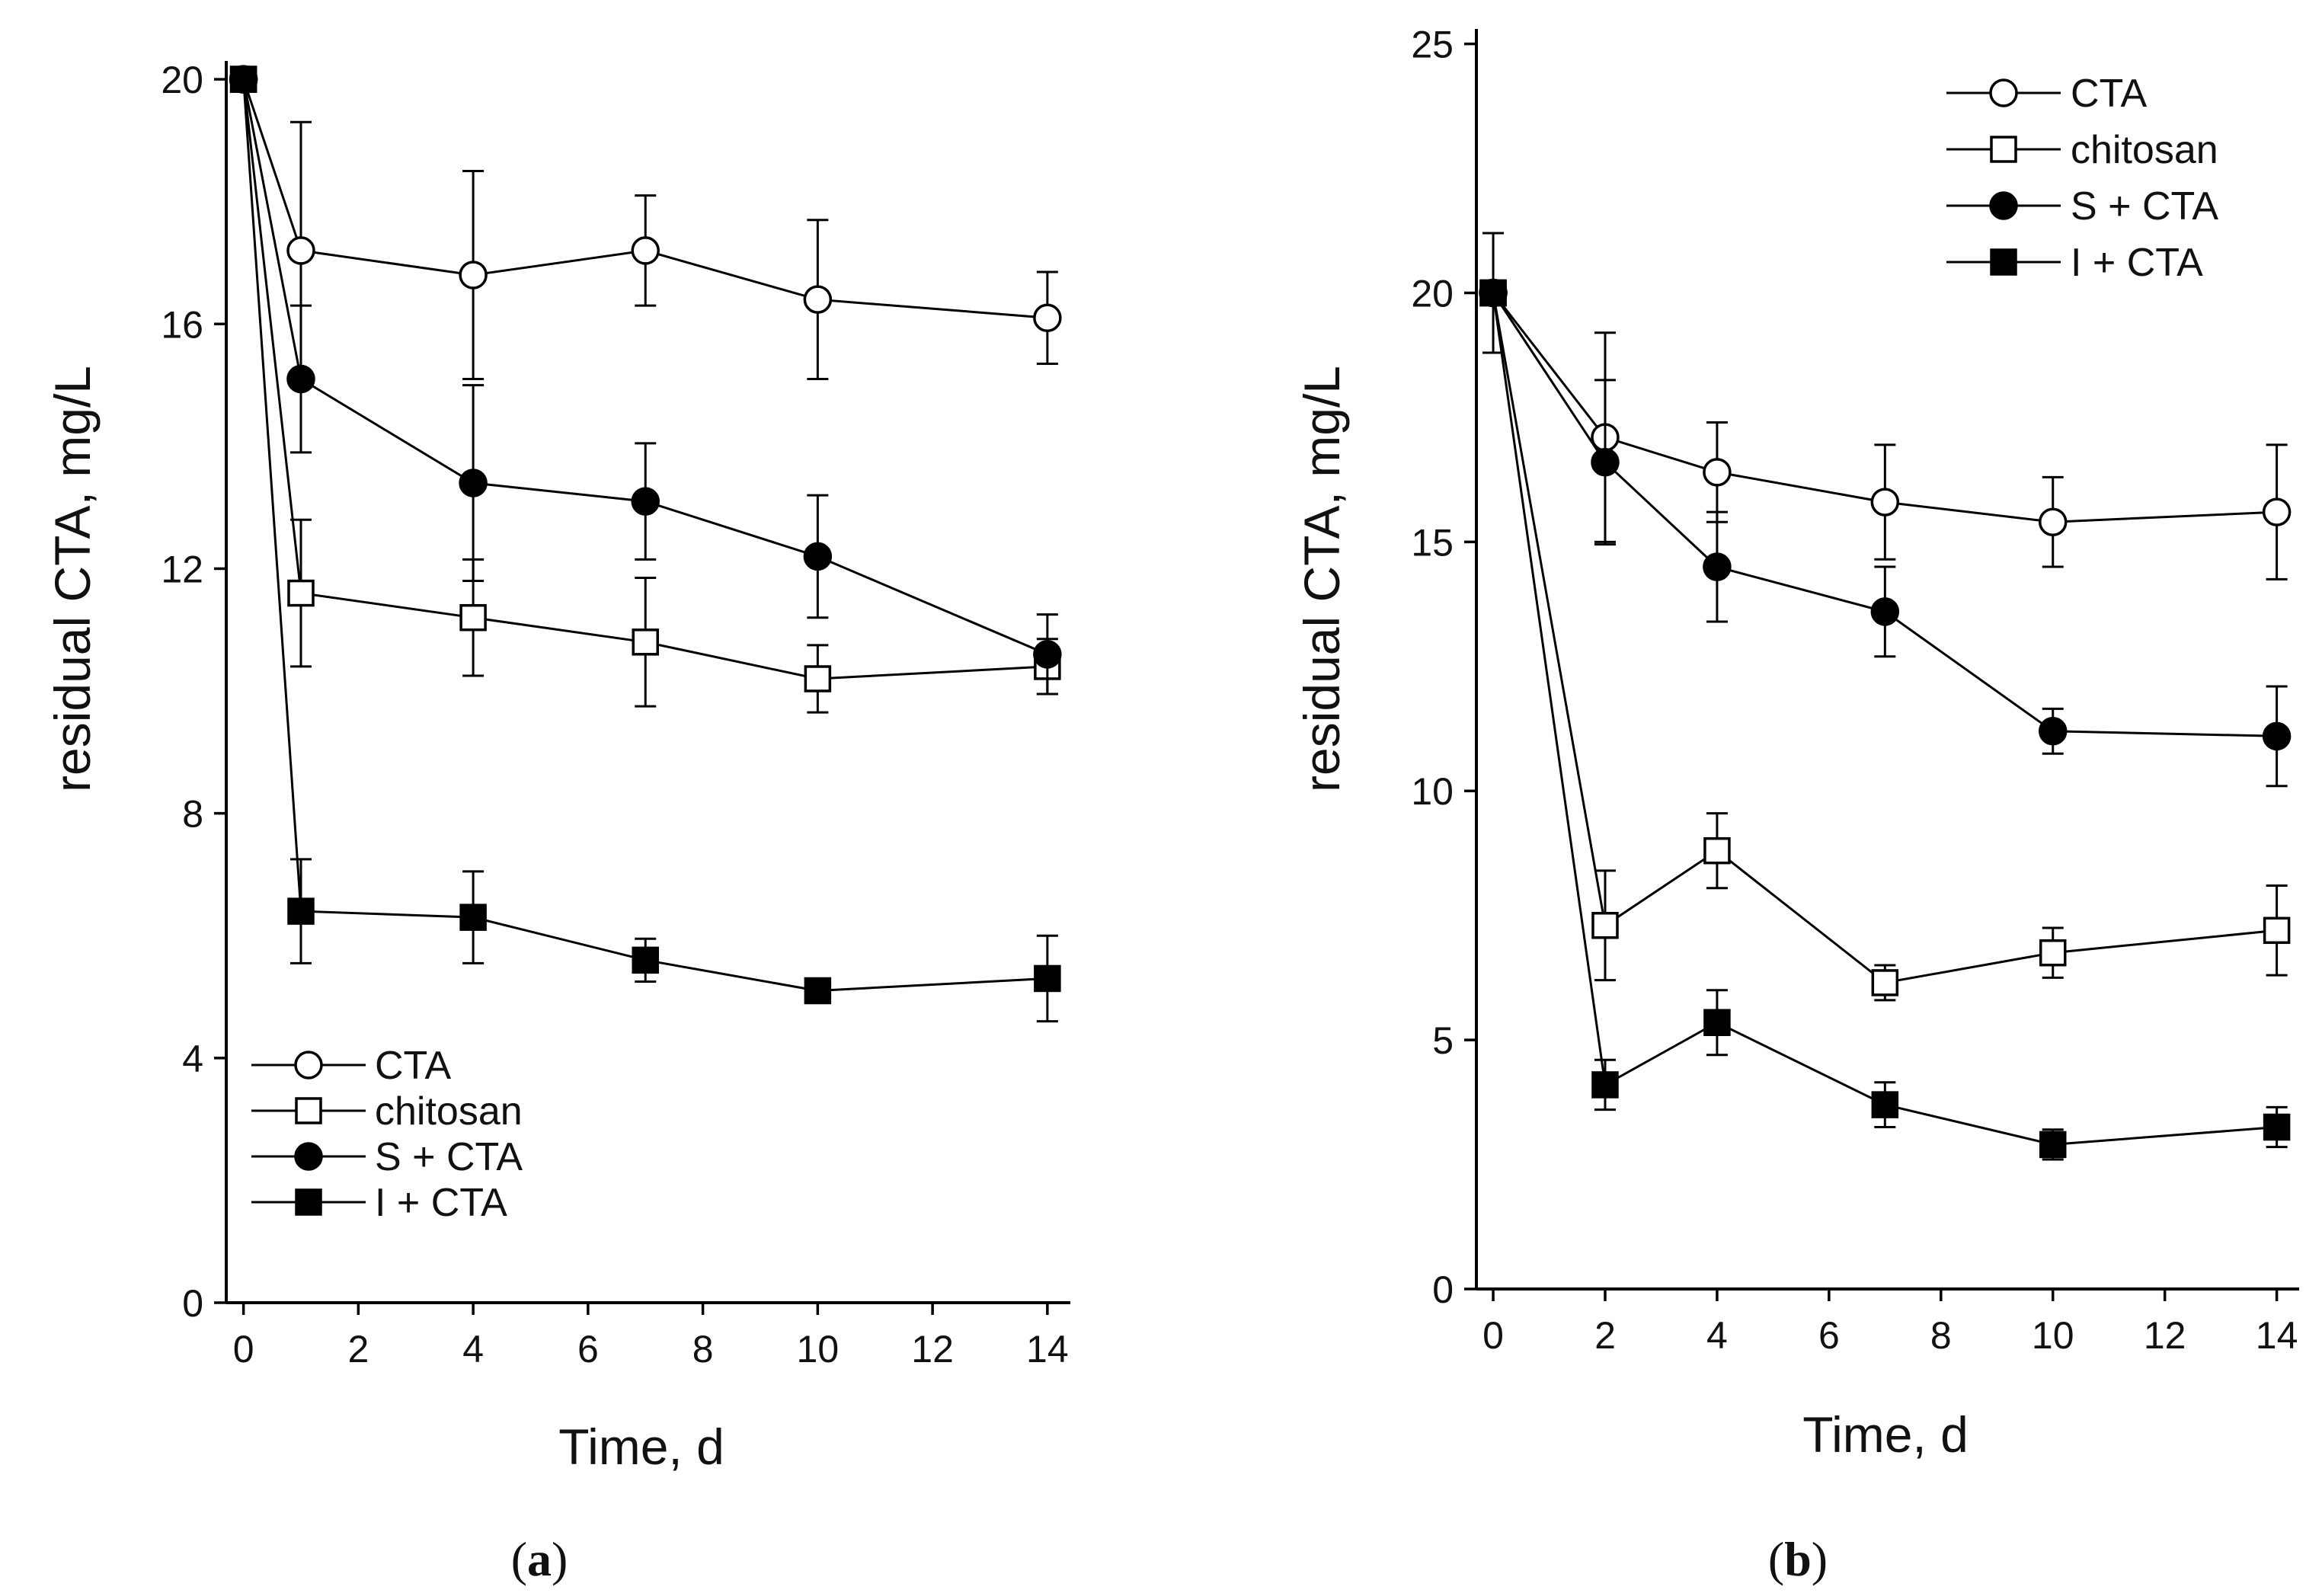 The image size is (2322, 1596). What do you see at coordinates (1890, 1323) in the screenshot?
I see `x-ticks-b: 0 2 4 6 8 10 12 14` at bounding box center [1890, 1323].